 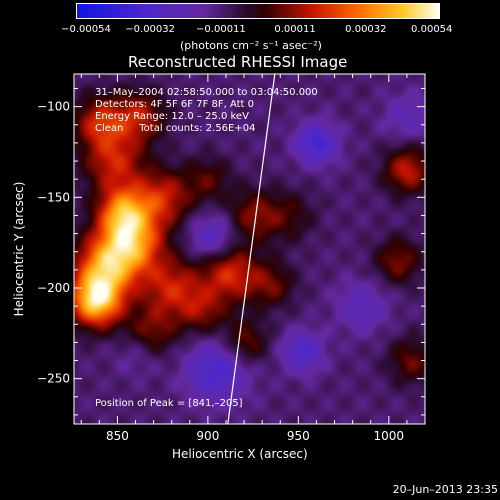 What do you see at coordinates (366, 29) in the screenshot?
I see `colorbar-tick-label: 0.00032` at bounding box center [366, 29].